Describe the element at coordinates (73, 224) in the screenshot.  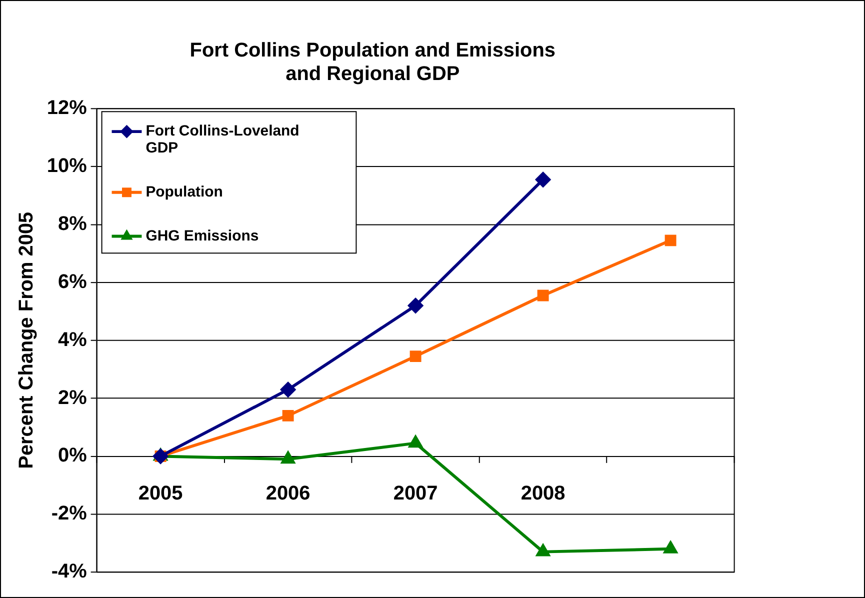
I see `y-tick-label: 8%` at that location.